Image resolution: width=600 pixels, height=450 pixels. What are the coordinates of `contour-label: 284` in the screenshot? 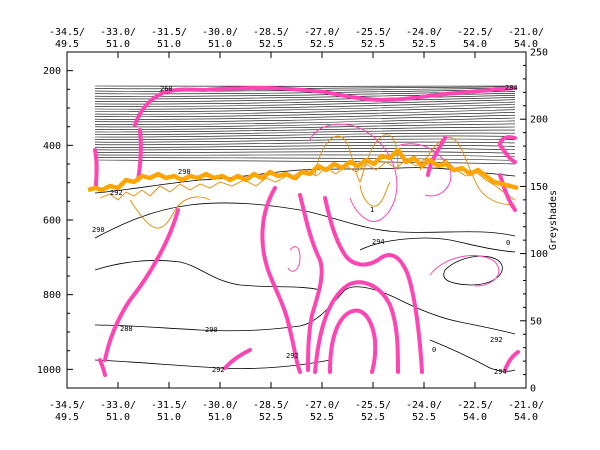 It's located at (511, 88).